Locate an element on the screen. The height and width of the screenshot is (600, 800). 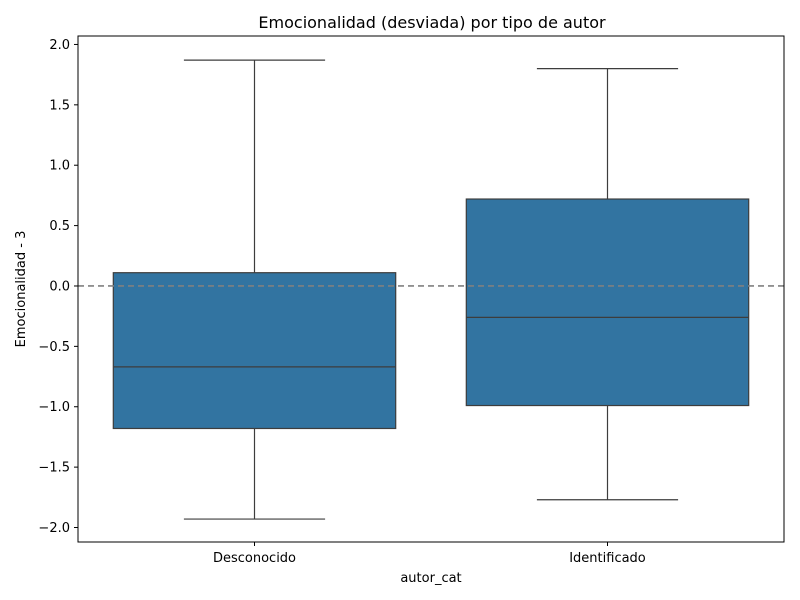
x-tick-label: Desconocido is located at coordinates (254, 558).